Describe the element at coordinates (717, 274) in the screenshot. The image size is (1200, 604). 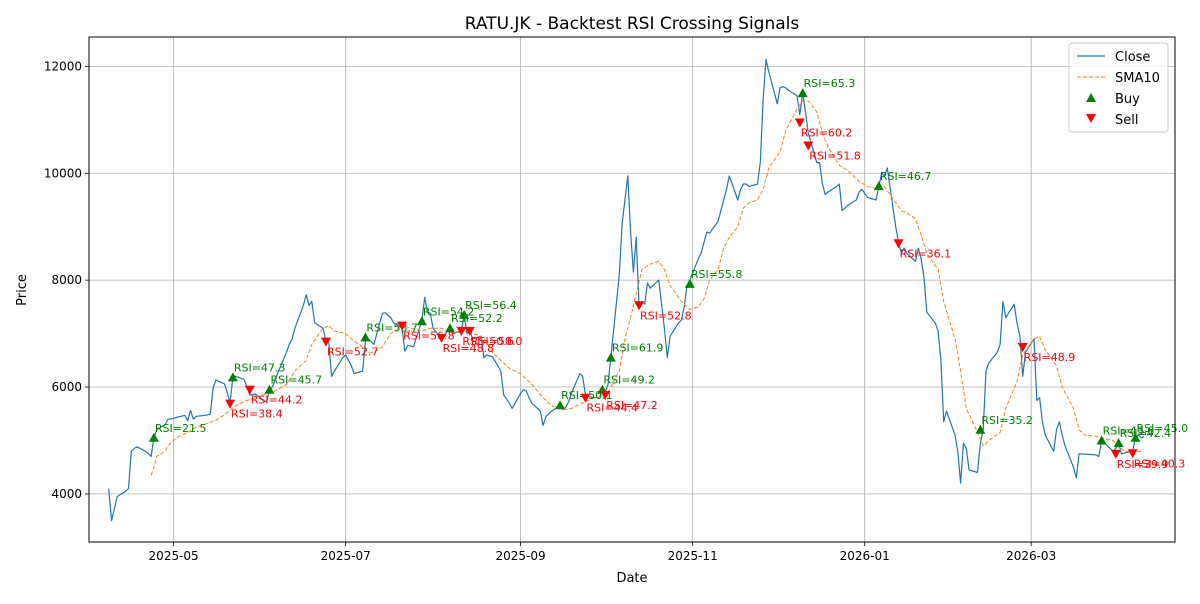
I see `buy-signal-label: RSI=55.8` at that location.